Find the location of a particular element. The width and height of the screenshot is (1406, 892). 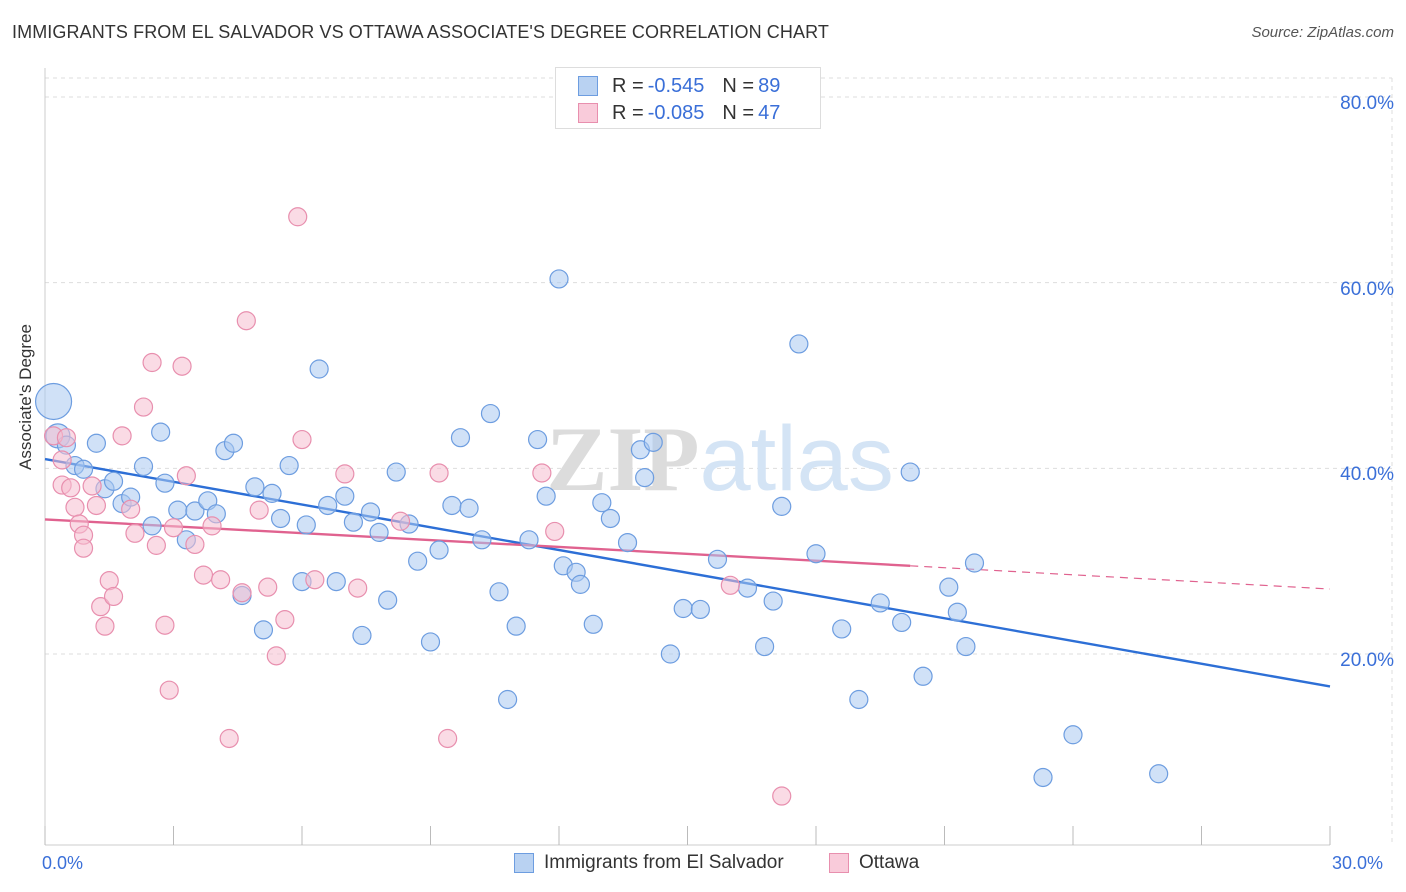

r-label: R = is located at coordinates (628, 85).